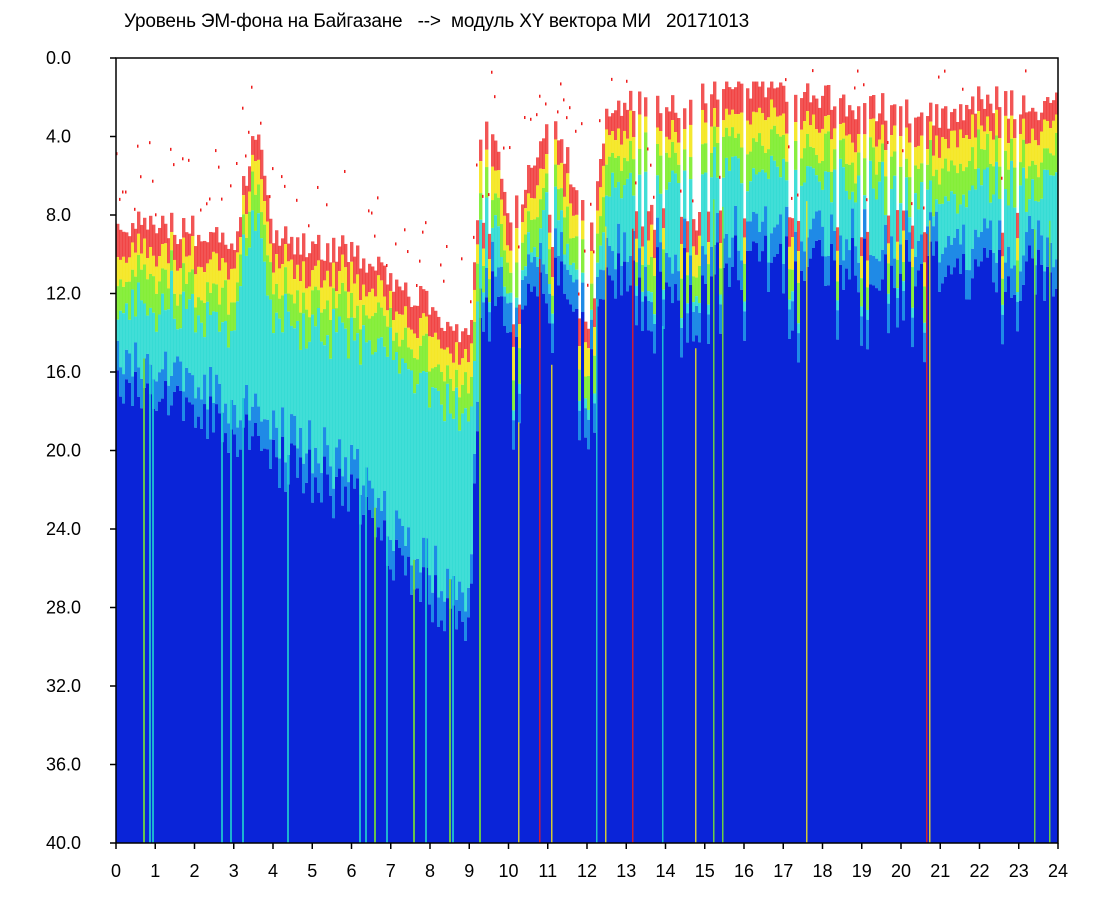  Describe the element at coordinates (312, 871) in the screenshot. I see `x-tick-label: 5` at that location.